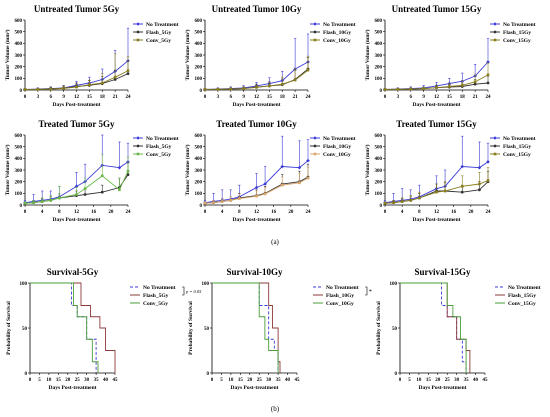  I want to click on x-tick-label: 35, so click(279, 380).